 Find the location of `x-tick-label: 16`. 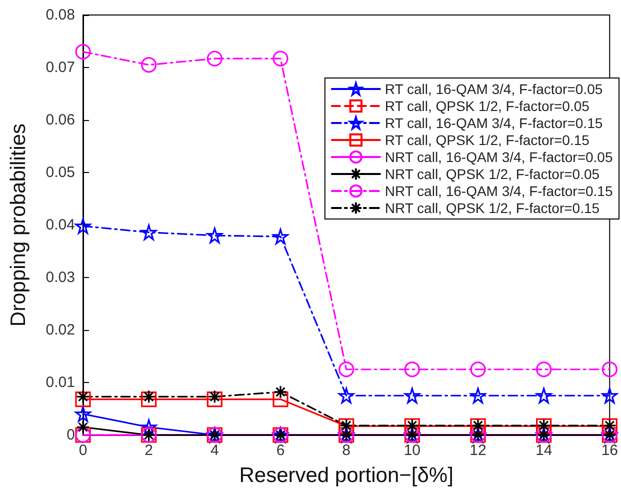

x-tick-label: 16 is located at coordinates (609, 450).